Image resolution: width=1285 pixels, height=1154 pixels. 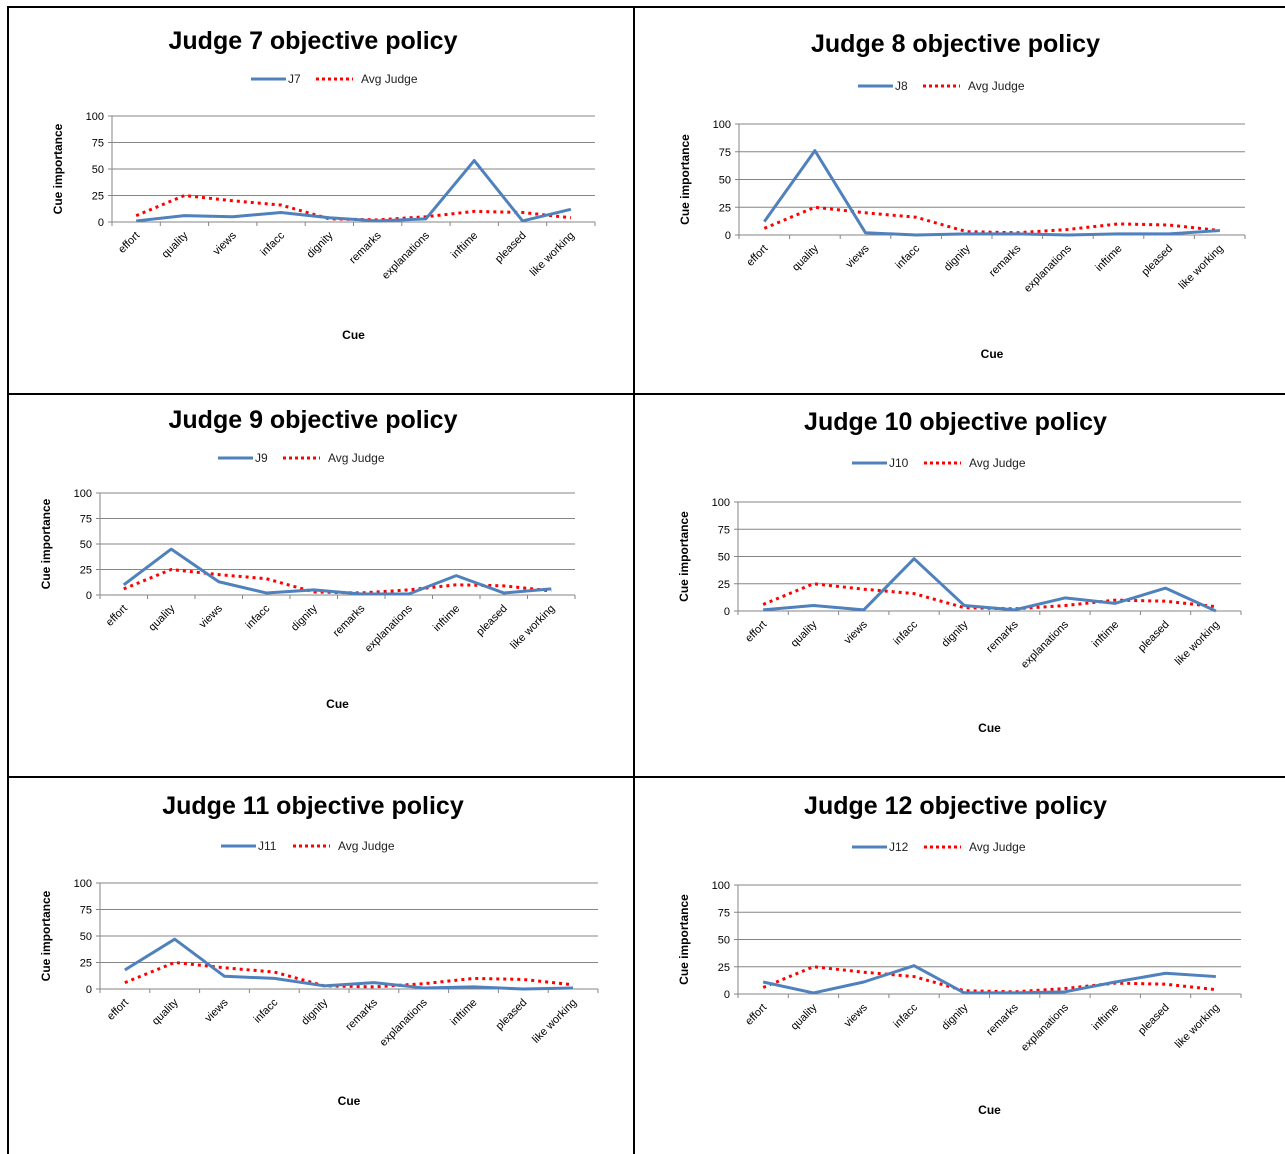 What do you see at coordinates (955, 806) in the screenshot?
I see `chart-title: Judge 12 objective policy` at bounding box center [955, 806].